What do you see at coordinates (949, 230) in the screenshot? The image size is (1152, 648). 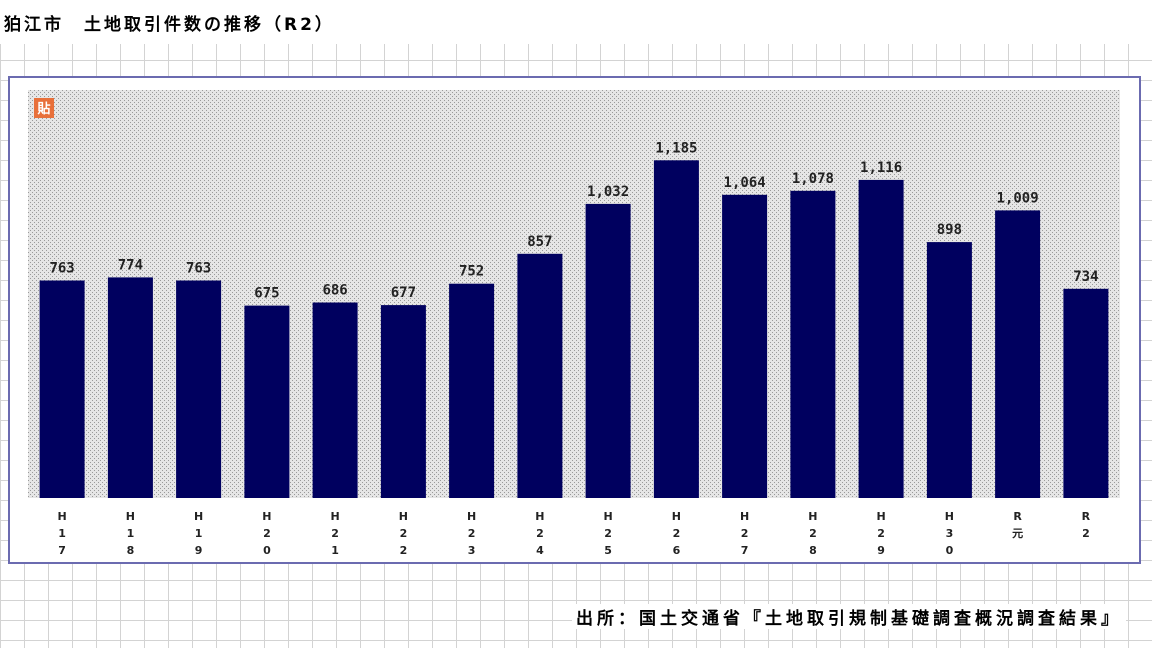 I see `data-label: 898` at bounding box center [949, 230].